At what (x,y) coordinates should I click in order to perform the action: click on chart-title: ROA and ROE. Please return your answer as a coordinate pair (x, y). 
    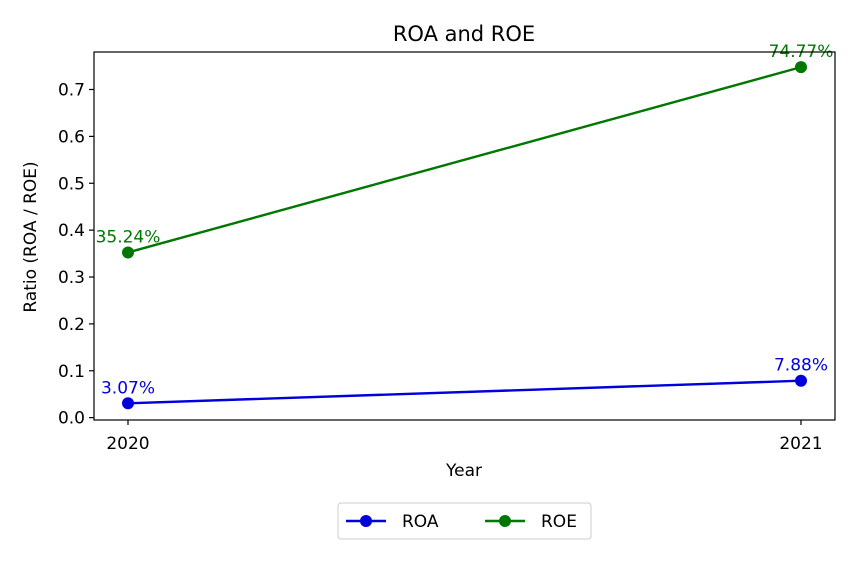
    Looking at the image, I should click on (464, 34).